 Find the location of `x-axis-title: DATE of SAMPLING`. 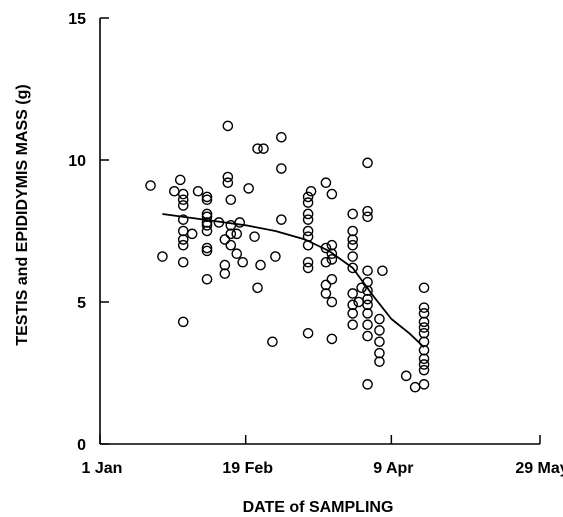

x-axis-title: DATE of SAMPLING is located at coordinates (318, 507).